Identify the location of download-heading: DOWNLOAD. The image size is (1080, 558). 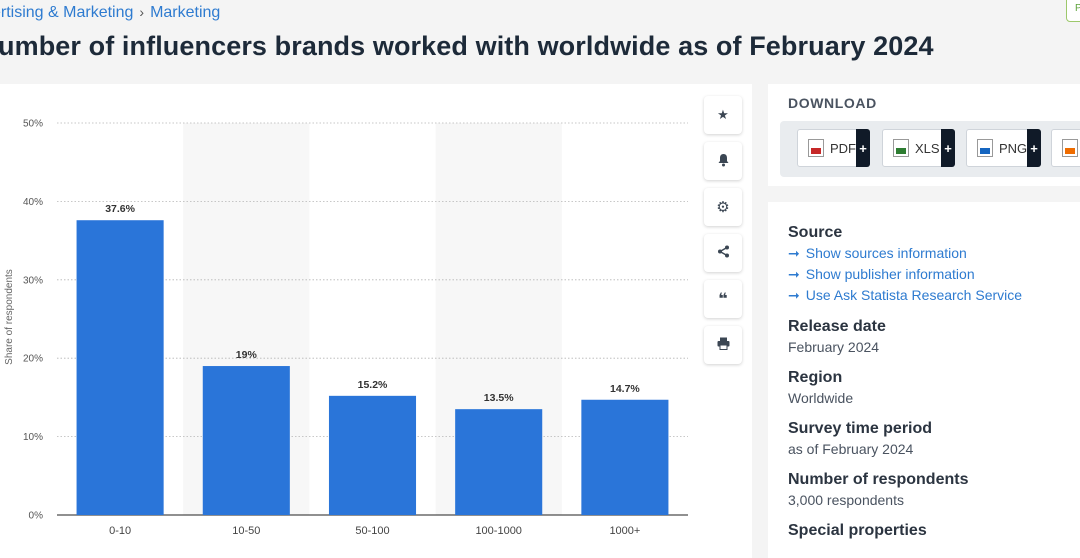
(832, 103).